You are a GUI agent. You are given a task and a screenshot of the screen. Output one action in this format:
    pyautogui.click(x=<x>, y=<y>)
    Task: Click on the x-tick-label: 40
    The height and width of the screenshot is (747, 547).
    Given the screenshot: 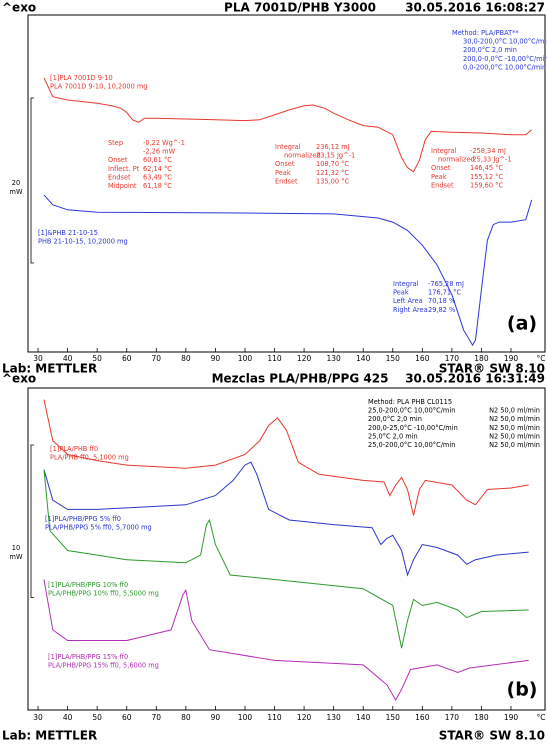 What is the action you would take?
    pyautogui.click(x=68, y=358)
    